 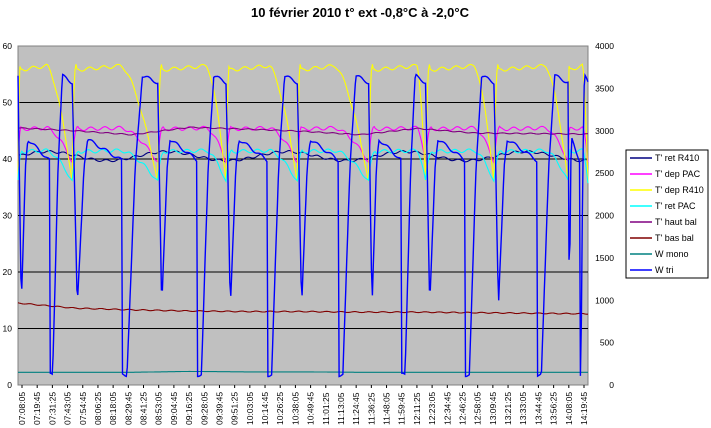 What do you see at coordinates (677, 158) in the screenshot?
I see `legend-label: T' ret R410` at bounding box center [677, 158].